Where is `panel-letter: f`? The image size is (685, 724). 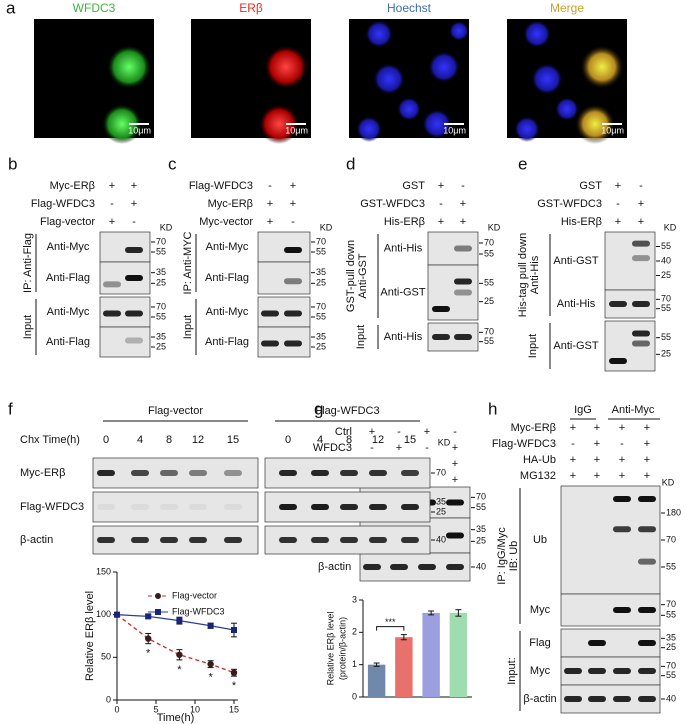
panel-letter: f is located at coordinates (10, 408).